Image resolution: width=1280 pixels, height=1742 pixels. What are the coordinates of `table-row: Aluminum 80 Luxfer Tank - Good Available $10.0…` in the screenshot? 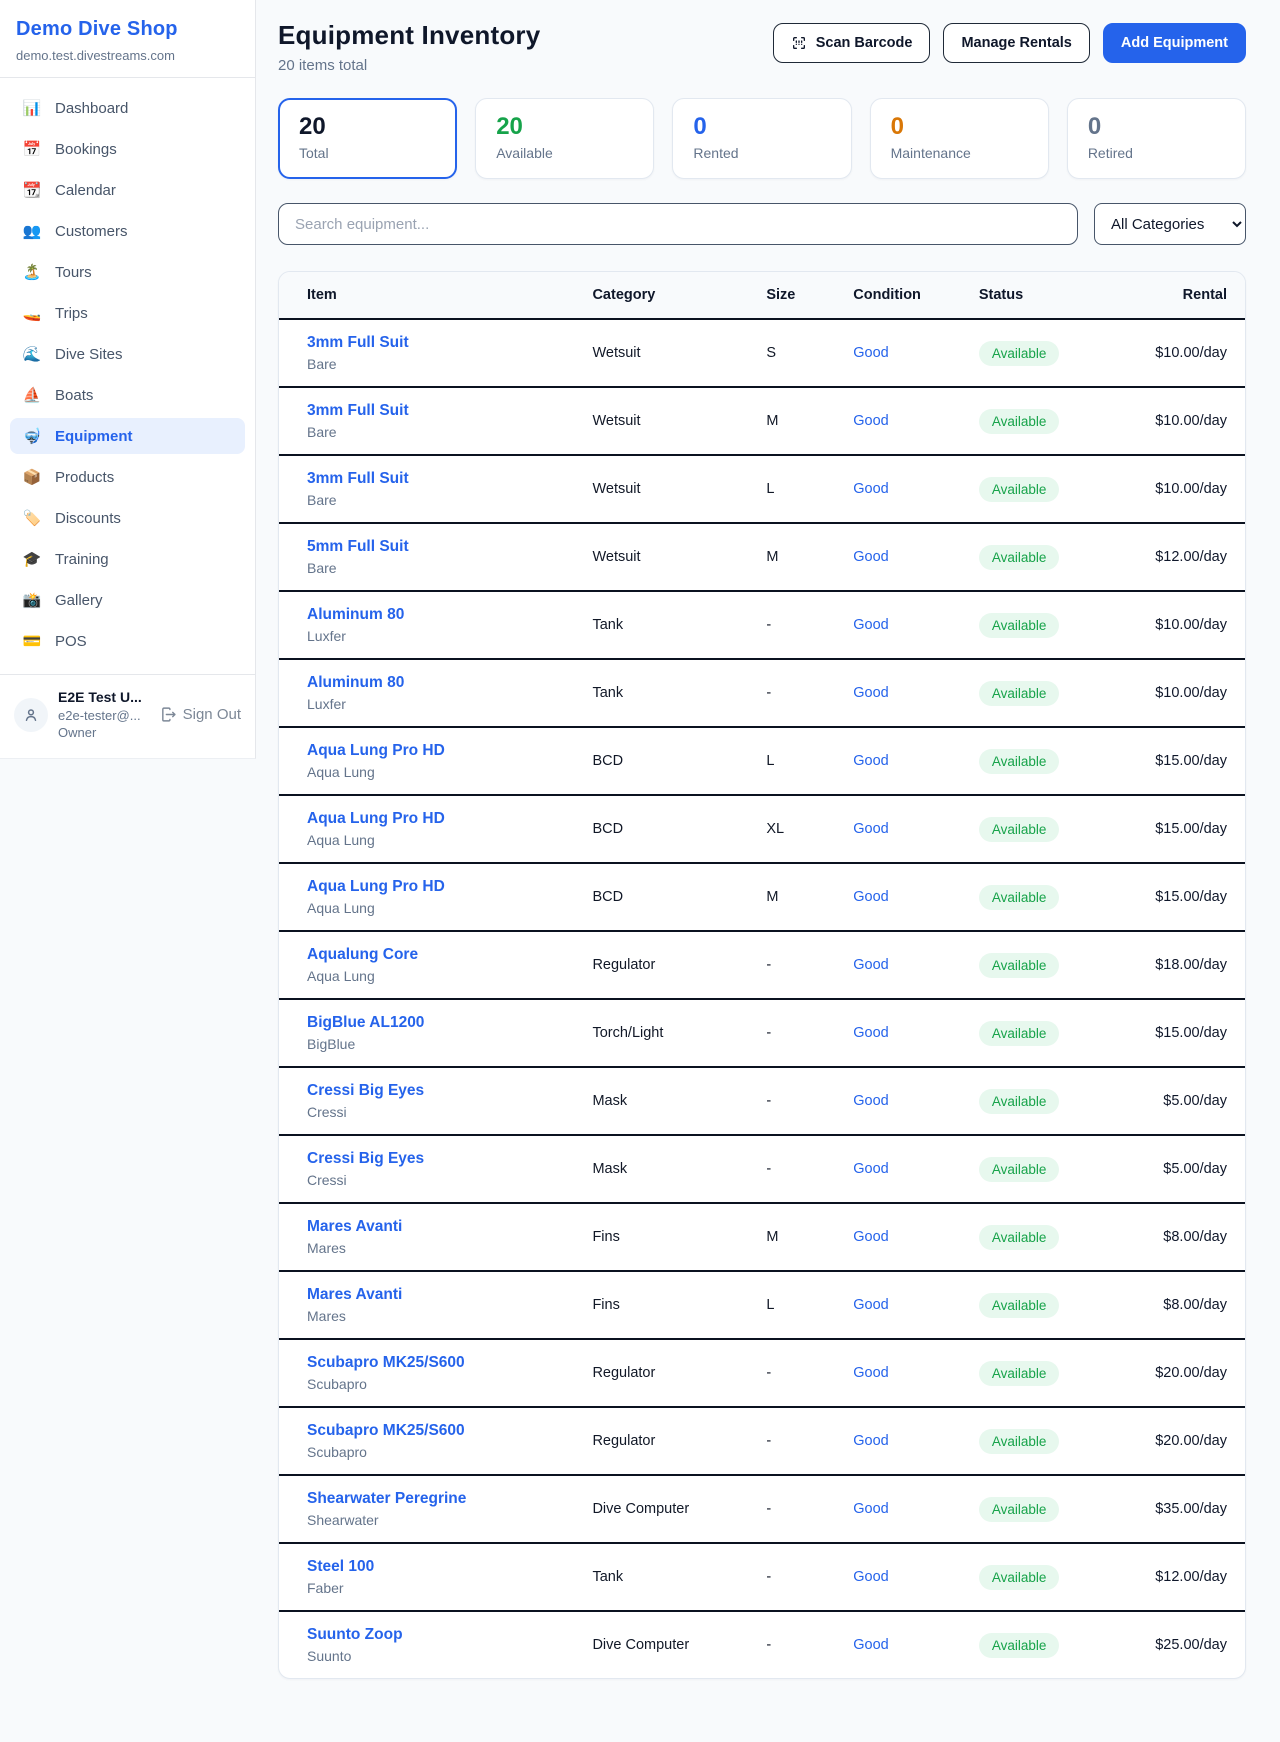 It's located at (762, 694).